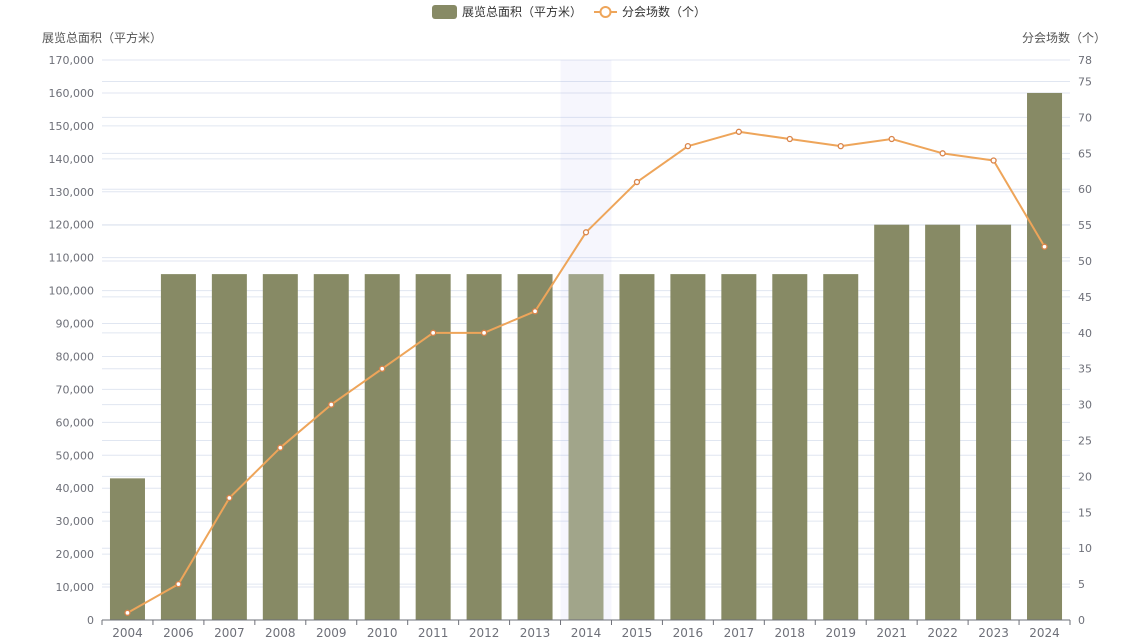 The width and height of the screenshot is (1138, 640). Describe the element at coordinates (586, 232) in the screenshot. I see `venues-point-2014` at that location.